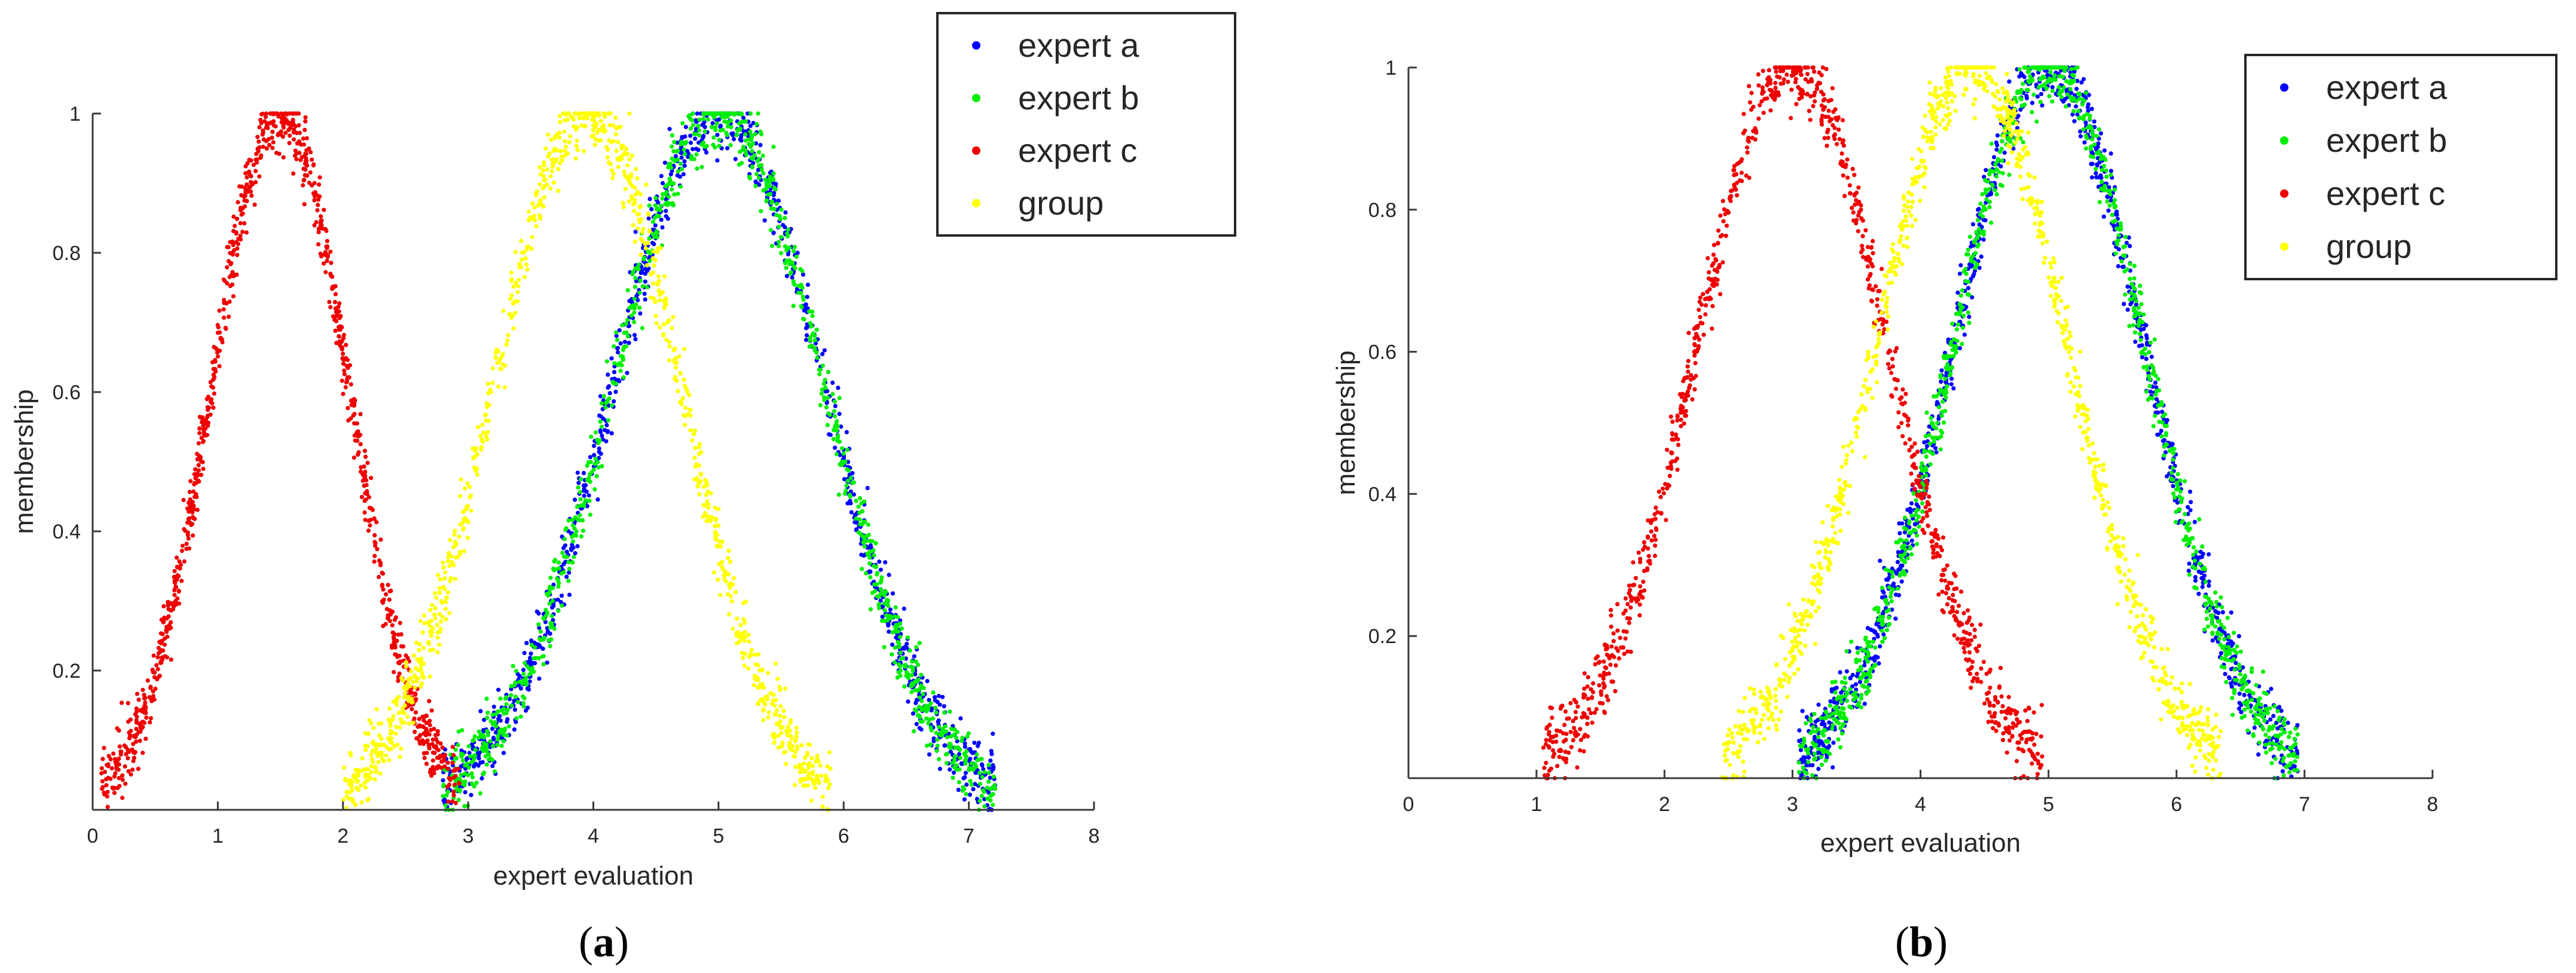 Image resolution: width=2576 pixels, height=973 pixels. What do you see at coordinates (1095, 836) in the screenshot?
I see `x-tick-label: 8` at bounding box center [1095, 836].